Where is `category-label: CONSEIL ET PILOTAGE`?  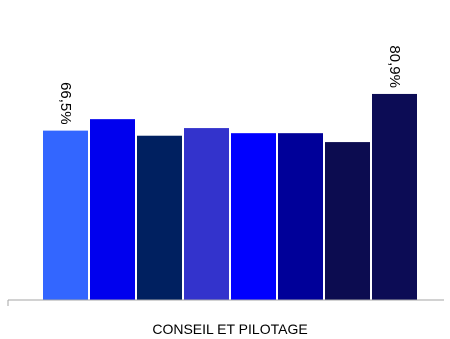 category-label: CONSEIL ET PILOTAGE is located at coordinates (229, 329).